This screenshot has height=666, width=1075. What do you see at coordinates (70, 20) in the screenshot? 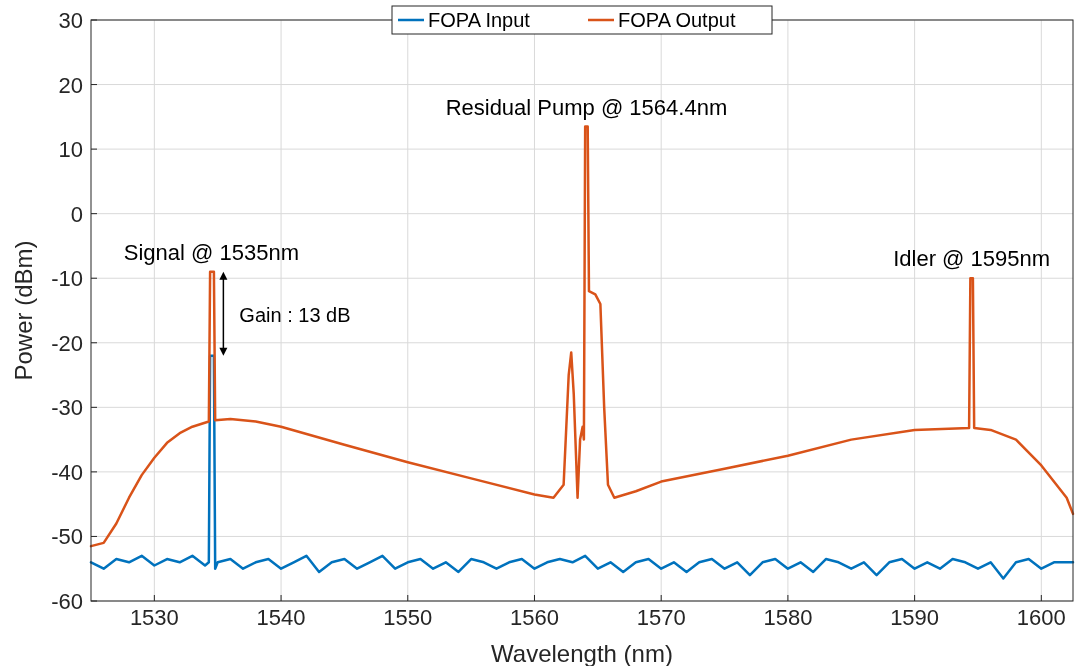
I see `y-tick-label: 30` at bounding box center [70, 20].